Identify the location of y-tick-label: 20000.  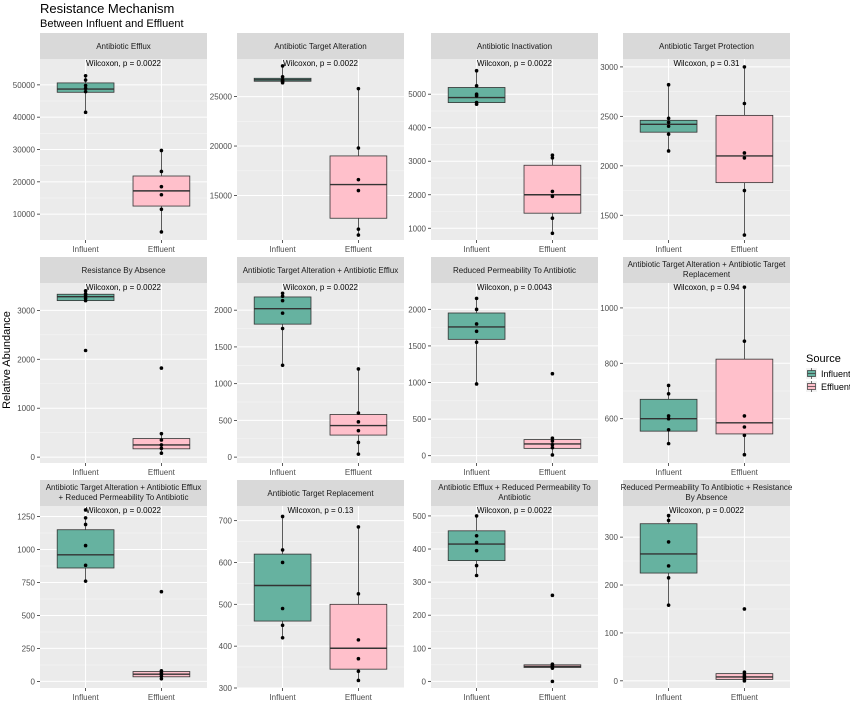
(24, 182).